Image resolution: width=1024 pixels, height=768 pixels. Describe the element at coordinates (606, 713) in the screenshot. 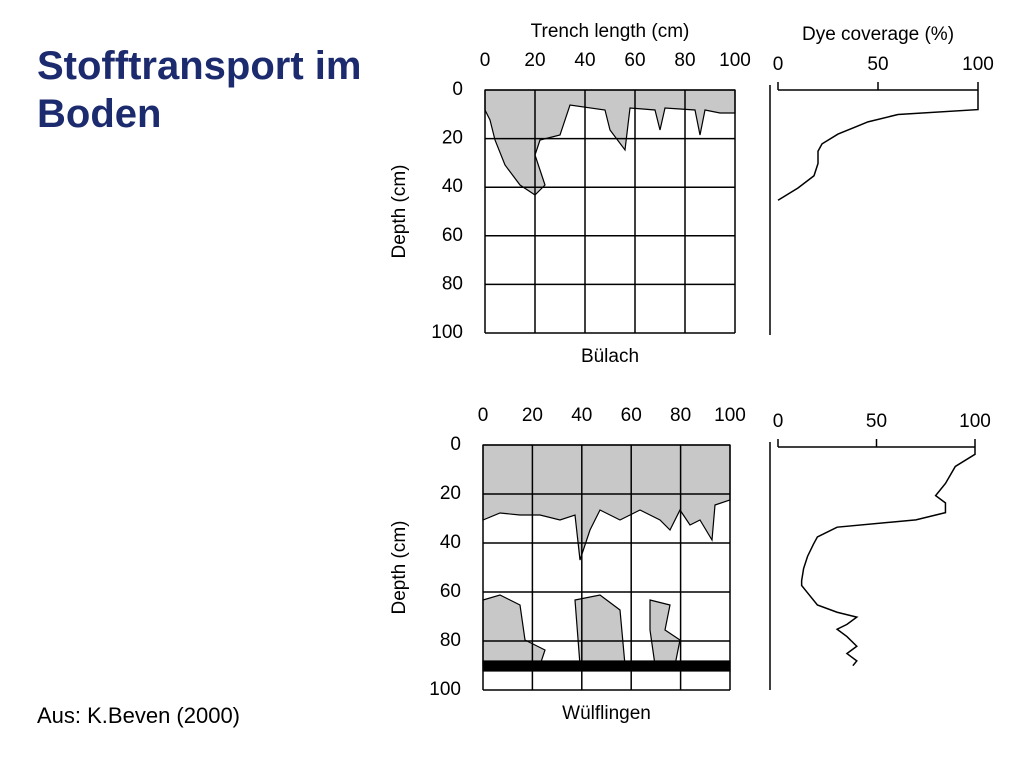

I see `caption: Wülflingen` at that location.